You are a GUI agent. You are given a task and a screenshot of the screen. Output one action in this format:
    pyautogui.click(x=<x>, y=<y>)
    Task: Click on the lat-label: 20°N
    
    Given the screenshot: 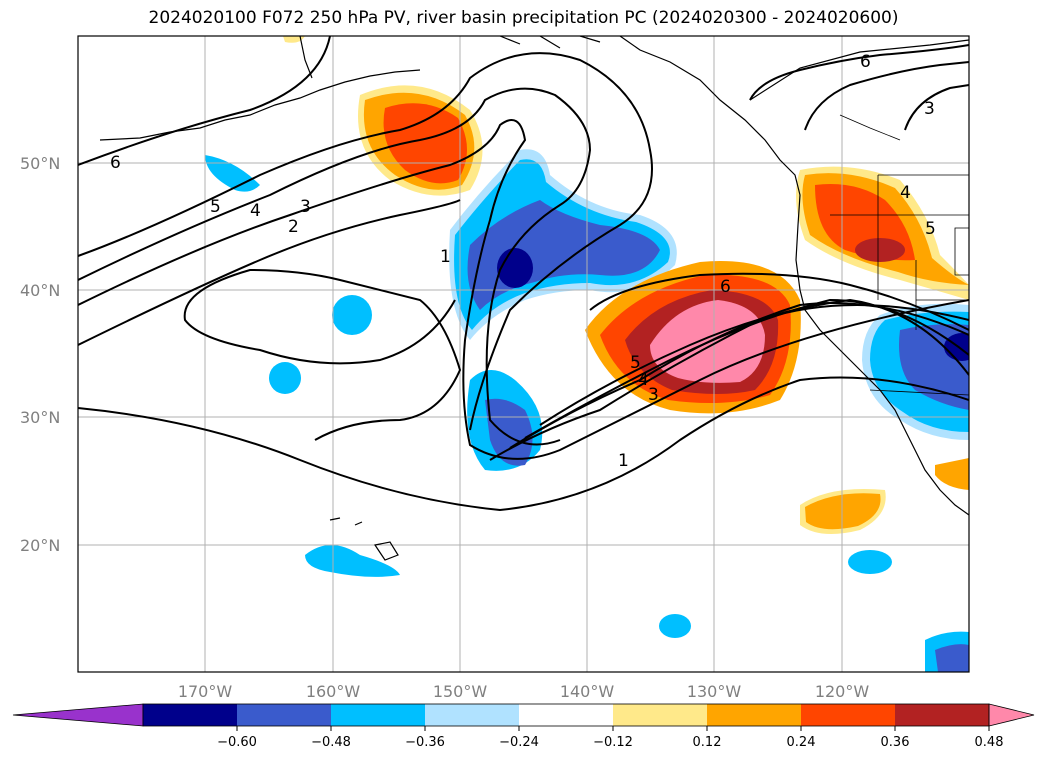 What is the action you would take?
    pyautogui.click(x=40, y=545)
    